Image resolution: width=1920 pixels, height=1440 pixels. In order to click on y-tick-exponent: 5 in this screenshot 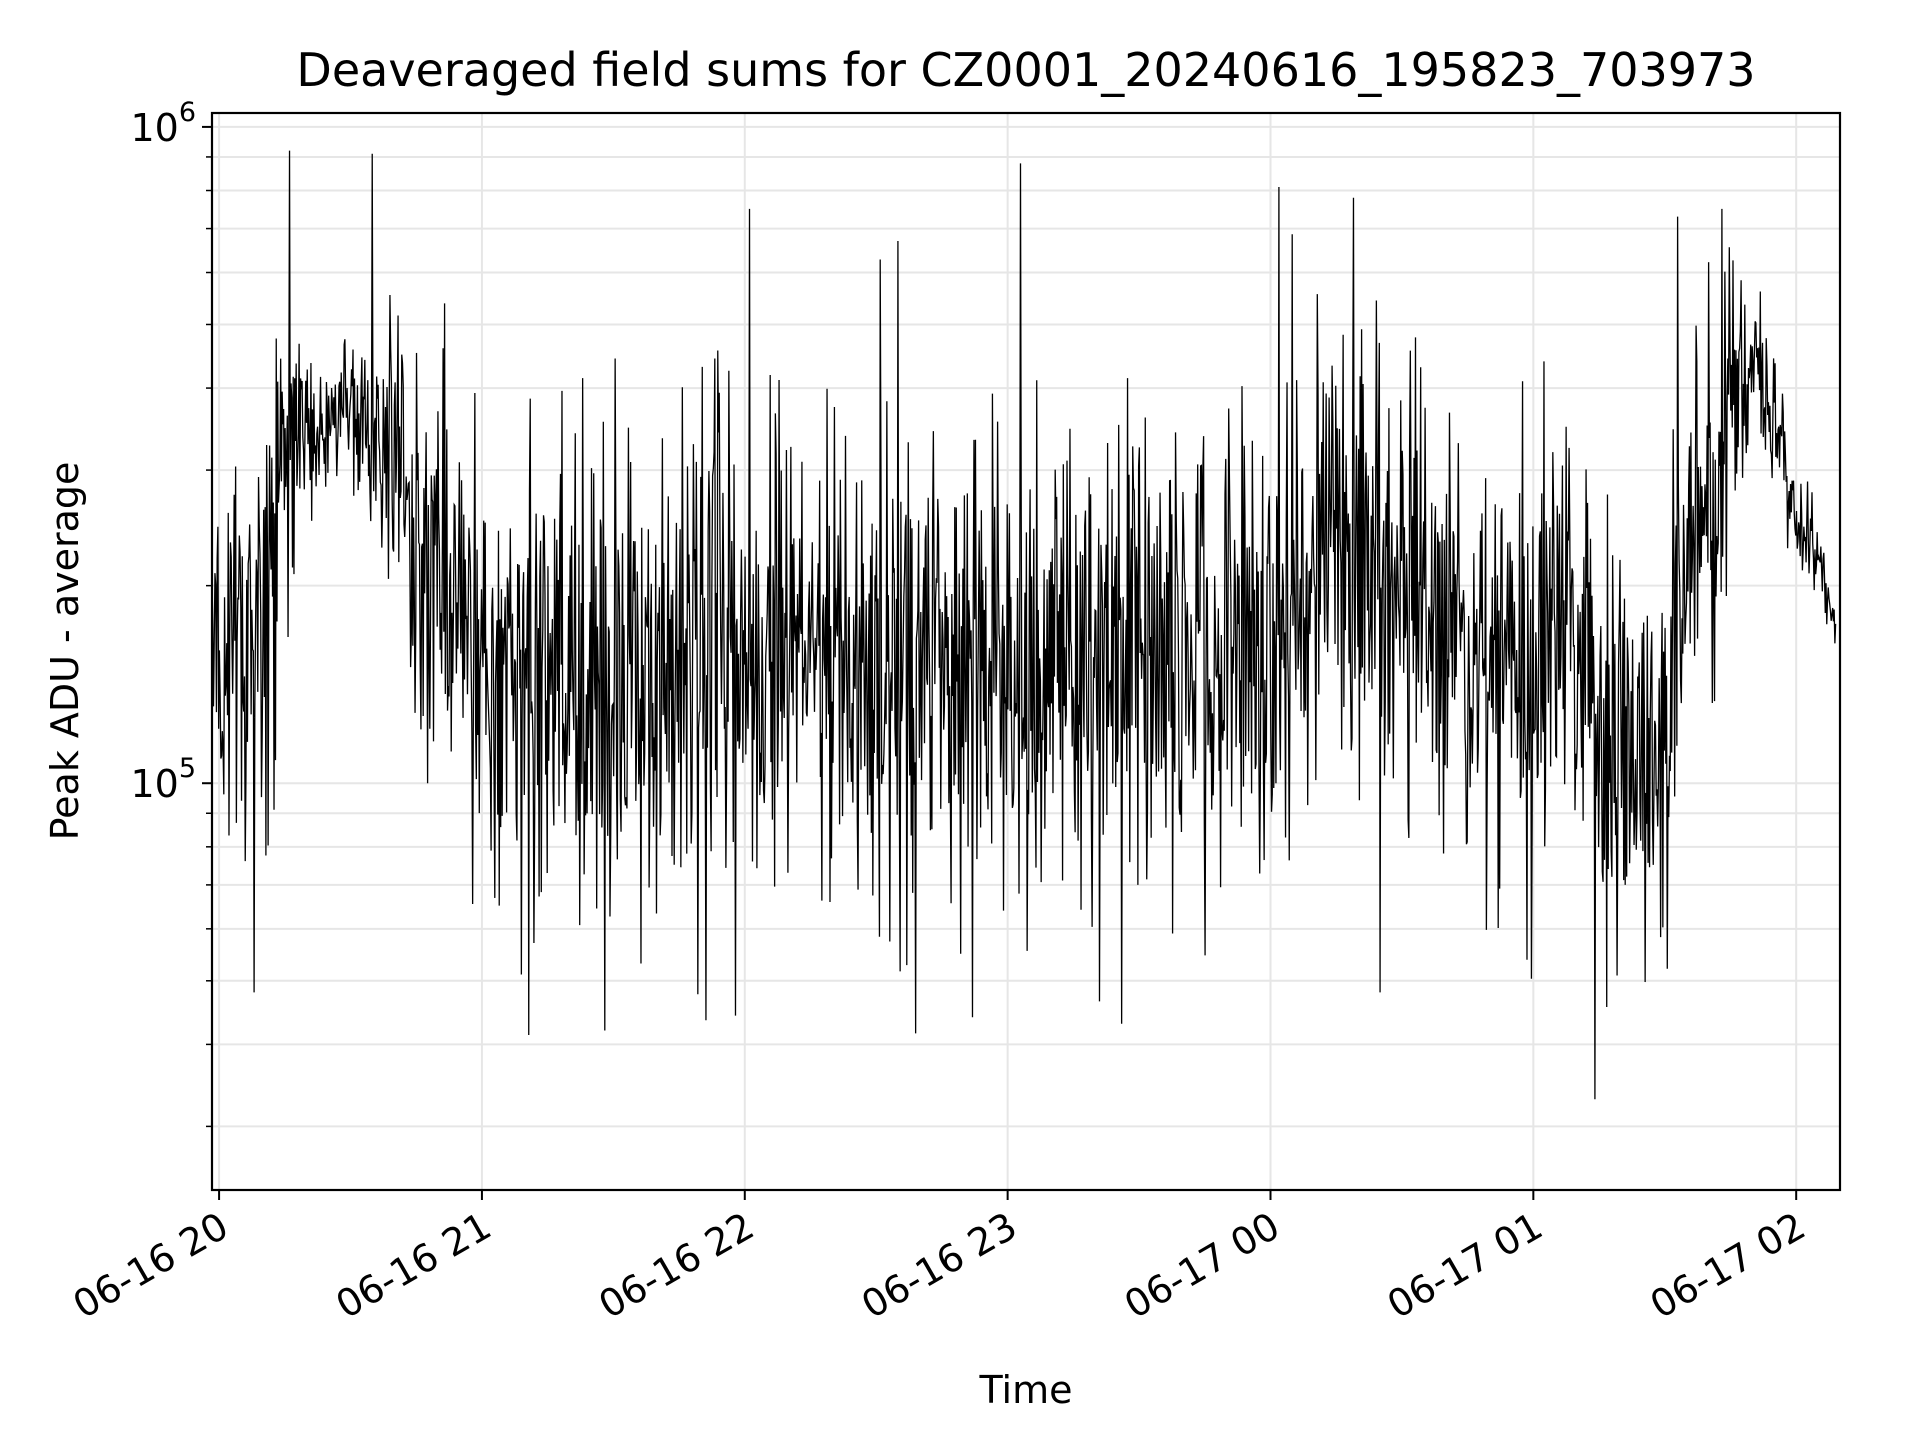, I will do `click(187, 768)`.